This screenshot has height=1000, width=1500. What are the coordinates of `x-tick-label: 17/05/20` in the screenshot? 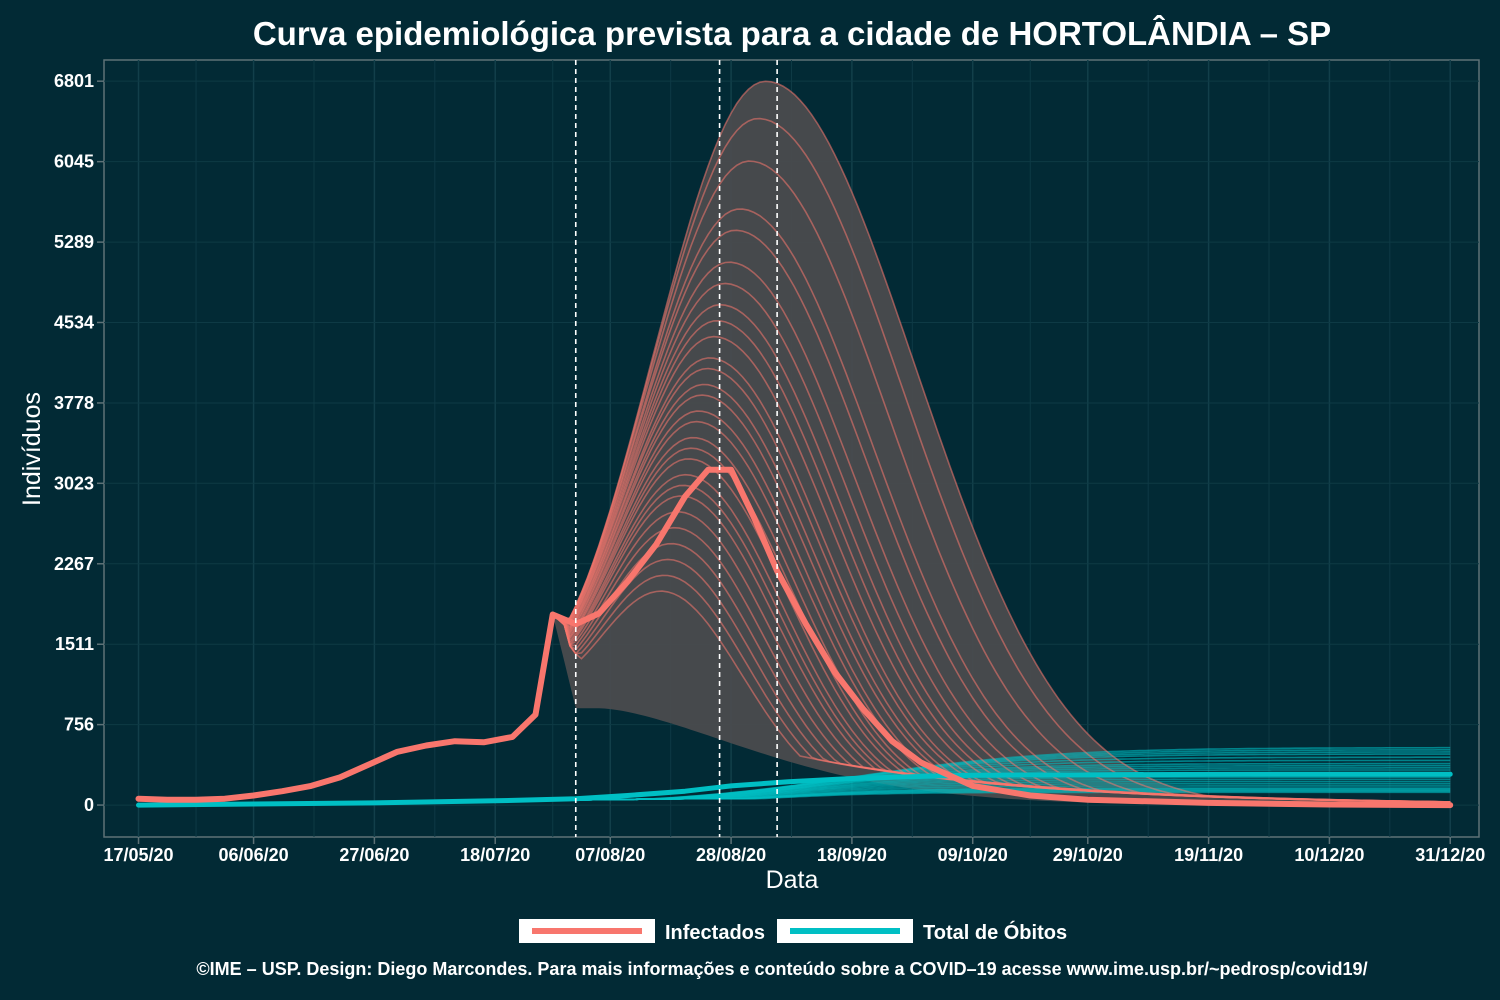 It's located at (138, 855).